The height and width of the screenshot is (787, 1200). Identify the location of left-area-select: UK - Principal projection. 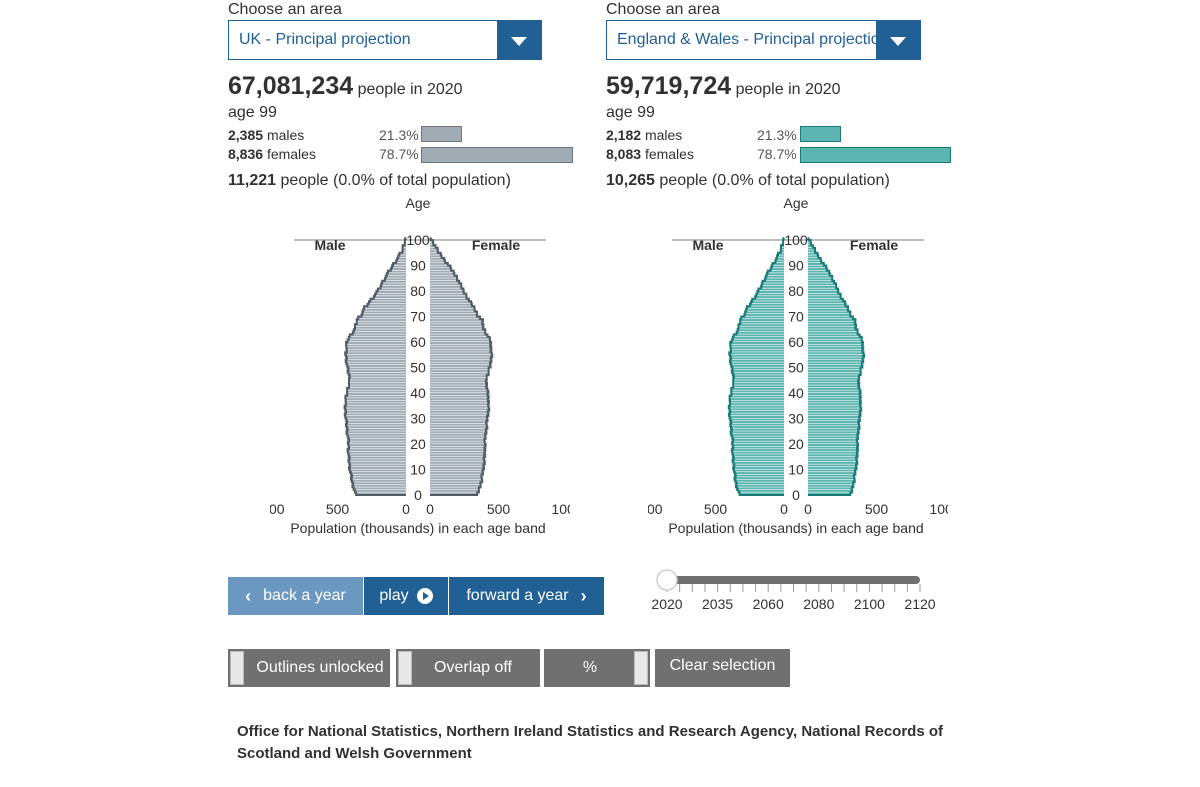
(385, 40).